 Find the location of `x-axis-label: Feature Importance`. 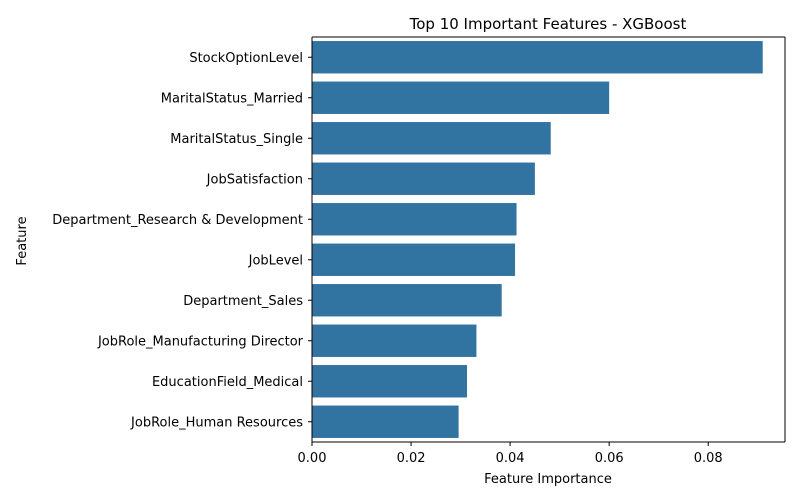

x-axis-label: Feature Importance is located at coordinates (548, 479).